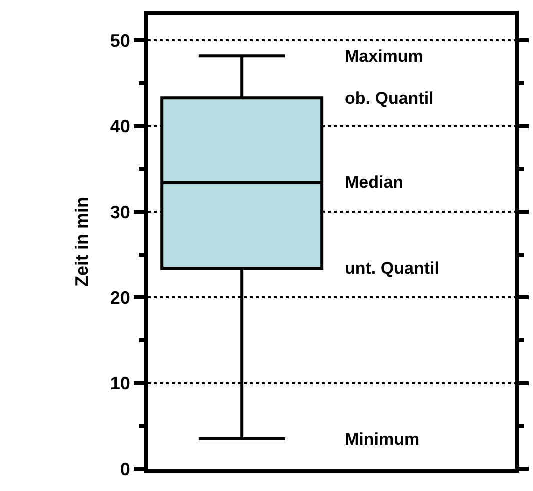 The width and height of the screenshot is (533, 491). What do you see at coordinates (384, 56) in the screenshot?
I see `annotation: Maximum` at bounding box center [384, 56].